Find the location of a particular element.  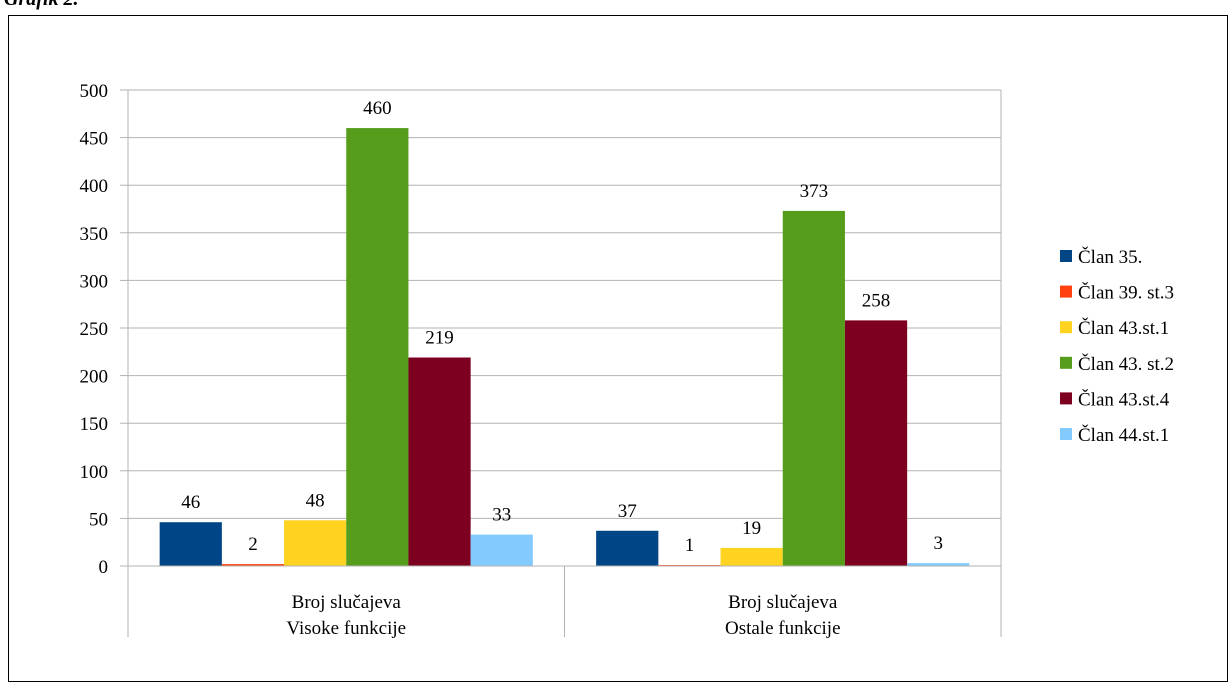

y-tick-label: 500 is located at coordinates (94, 91).